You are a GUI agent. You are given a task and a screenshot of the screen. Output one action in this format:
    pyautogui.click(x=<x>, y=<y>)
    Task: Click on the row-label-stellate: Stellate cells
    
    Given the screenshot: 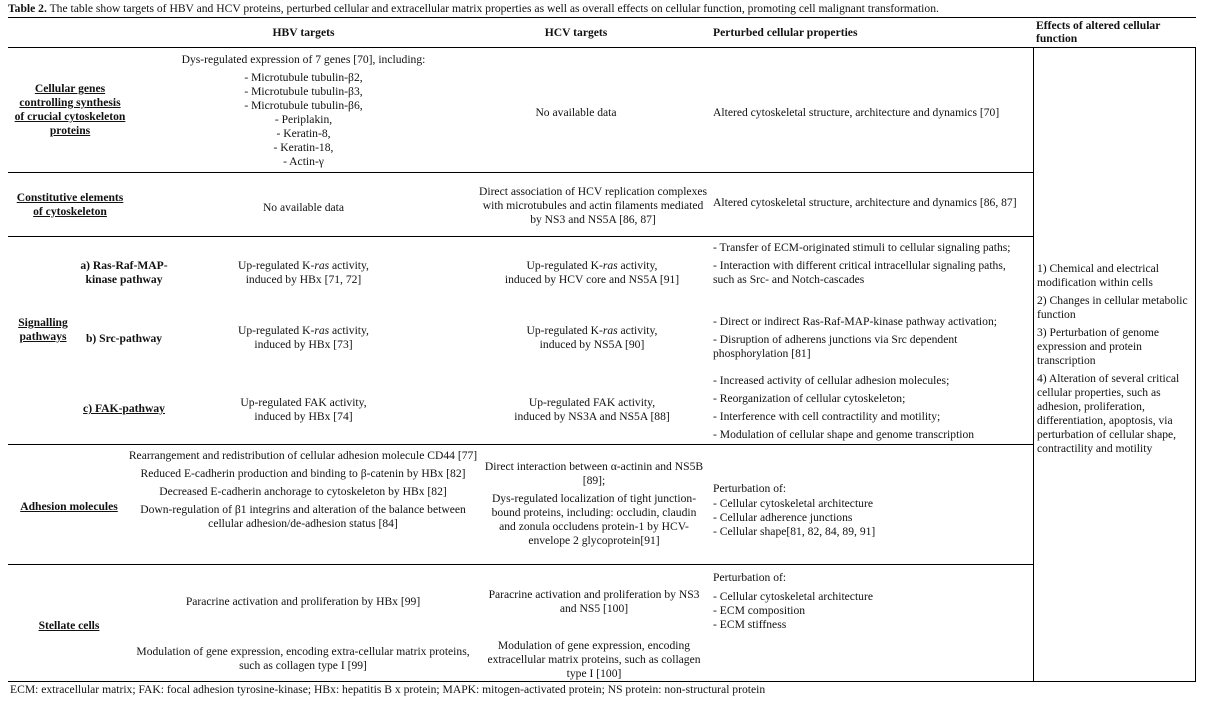 What is the action you would take?
    pyautogui.click(x=69, y=625)
    